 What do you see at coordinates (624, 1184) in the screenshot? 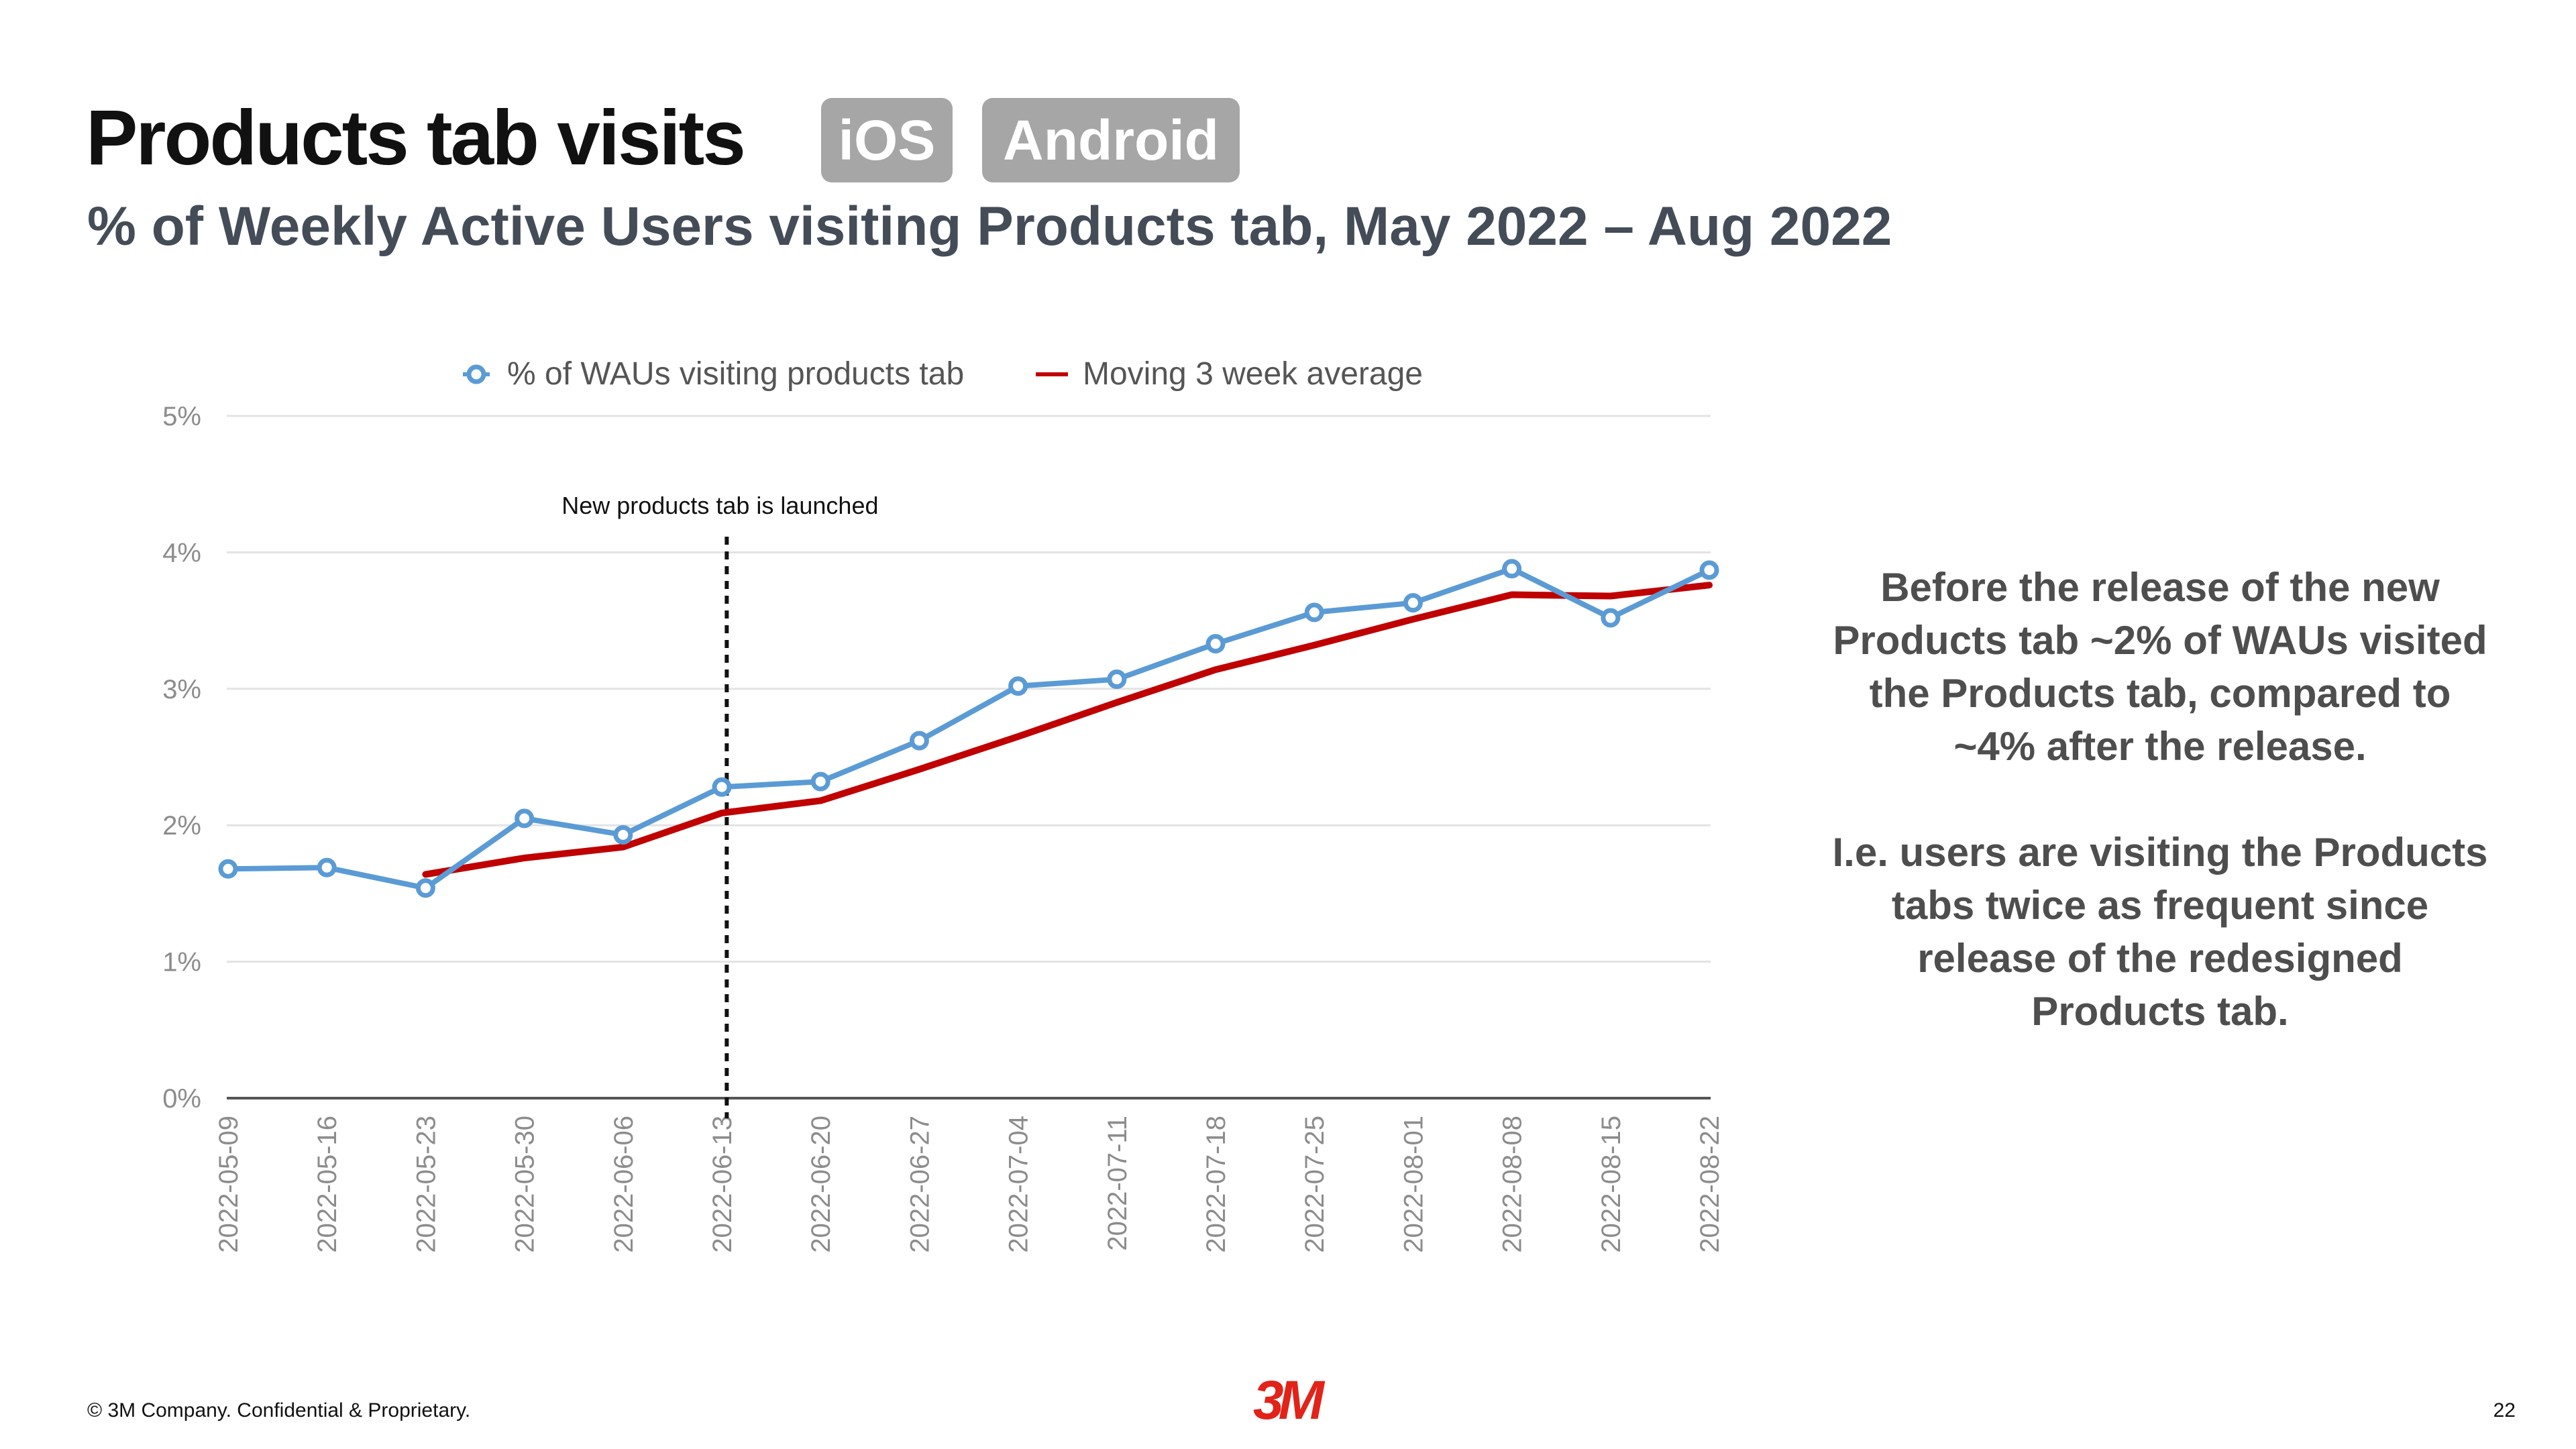
I see `x-tick-label: 2022-06-06` at bounding box center [624, 1184].